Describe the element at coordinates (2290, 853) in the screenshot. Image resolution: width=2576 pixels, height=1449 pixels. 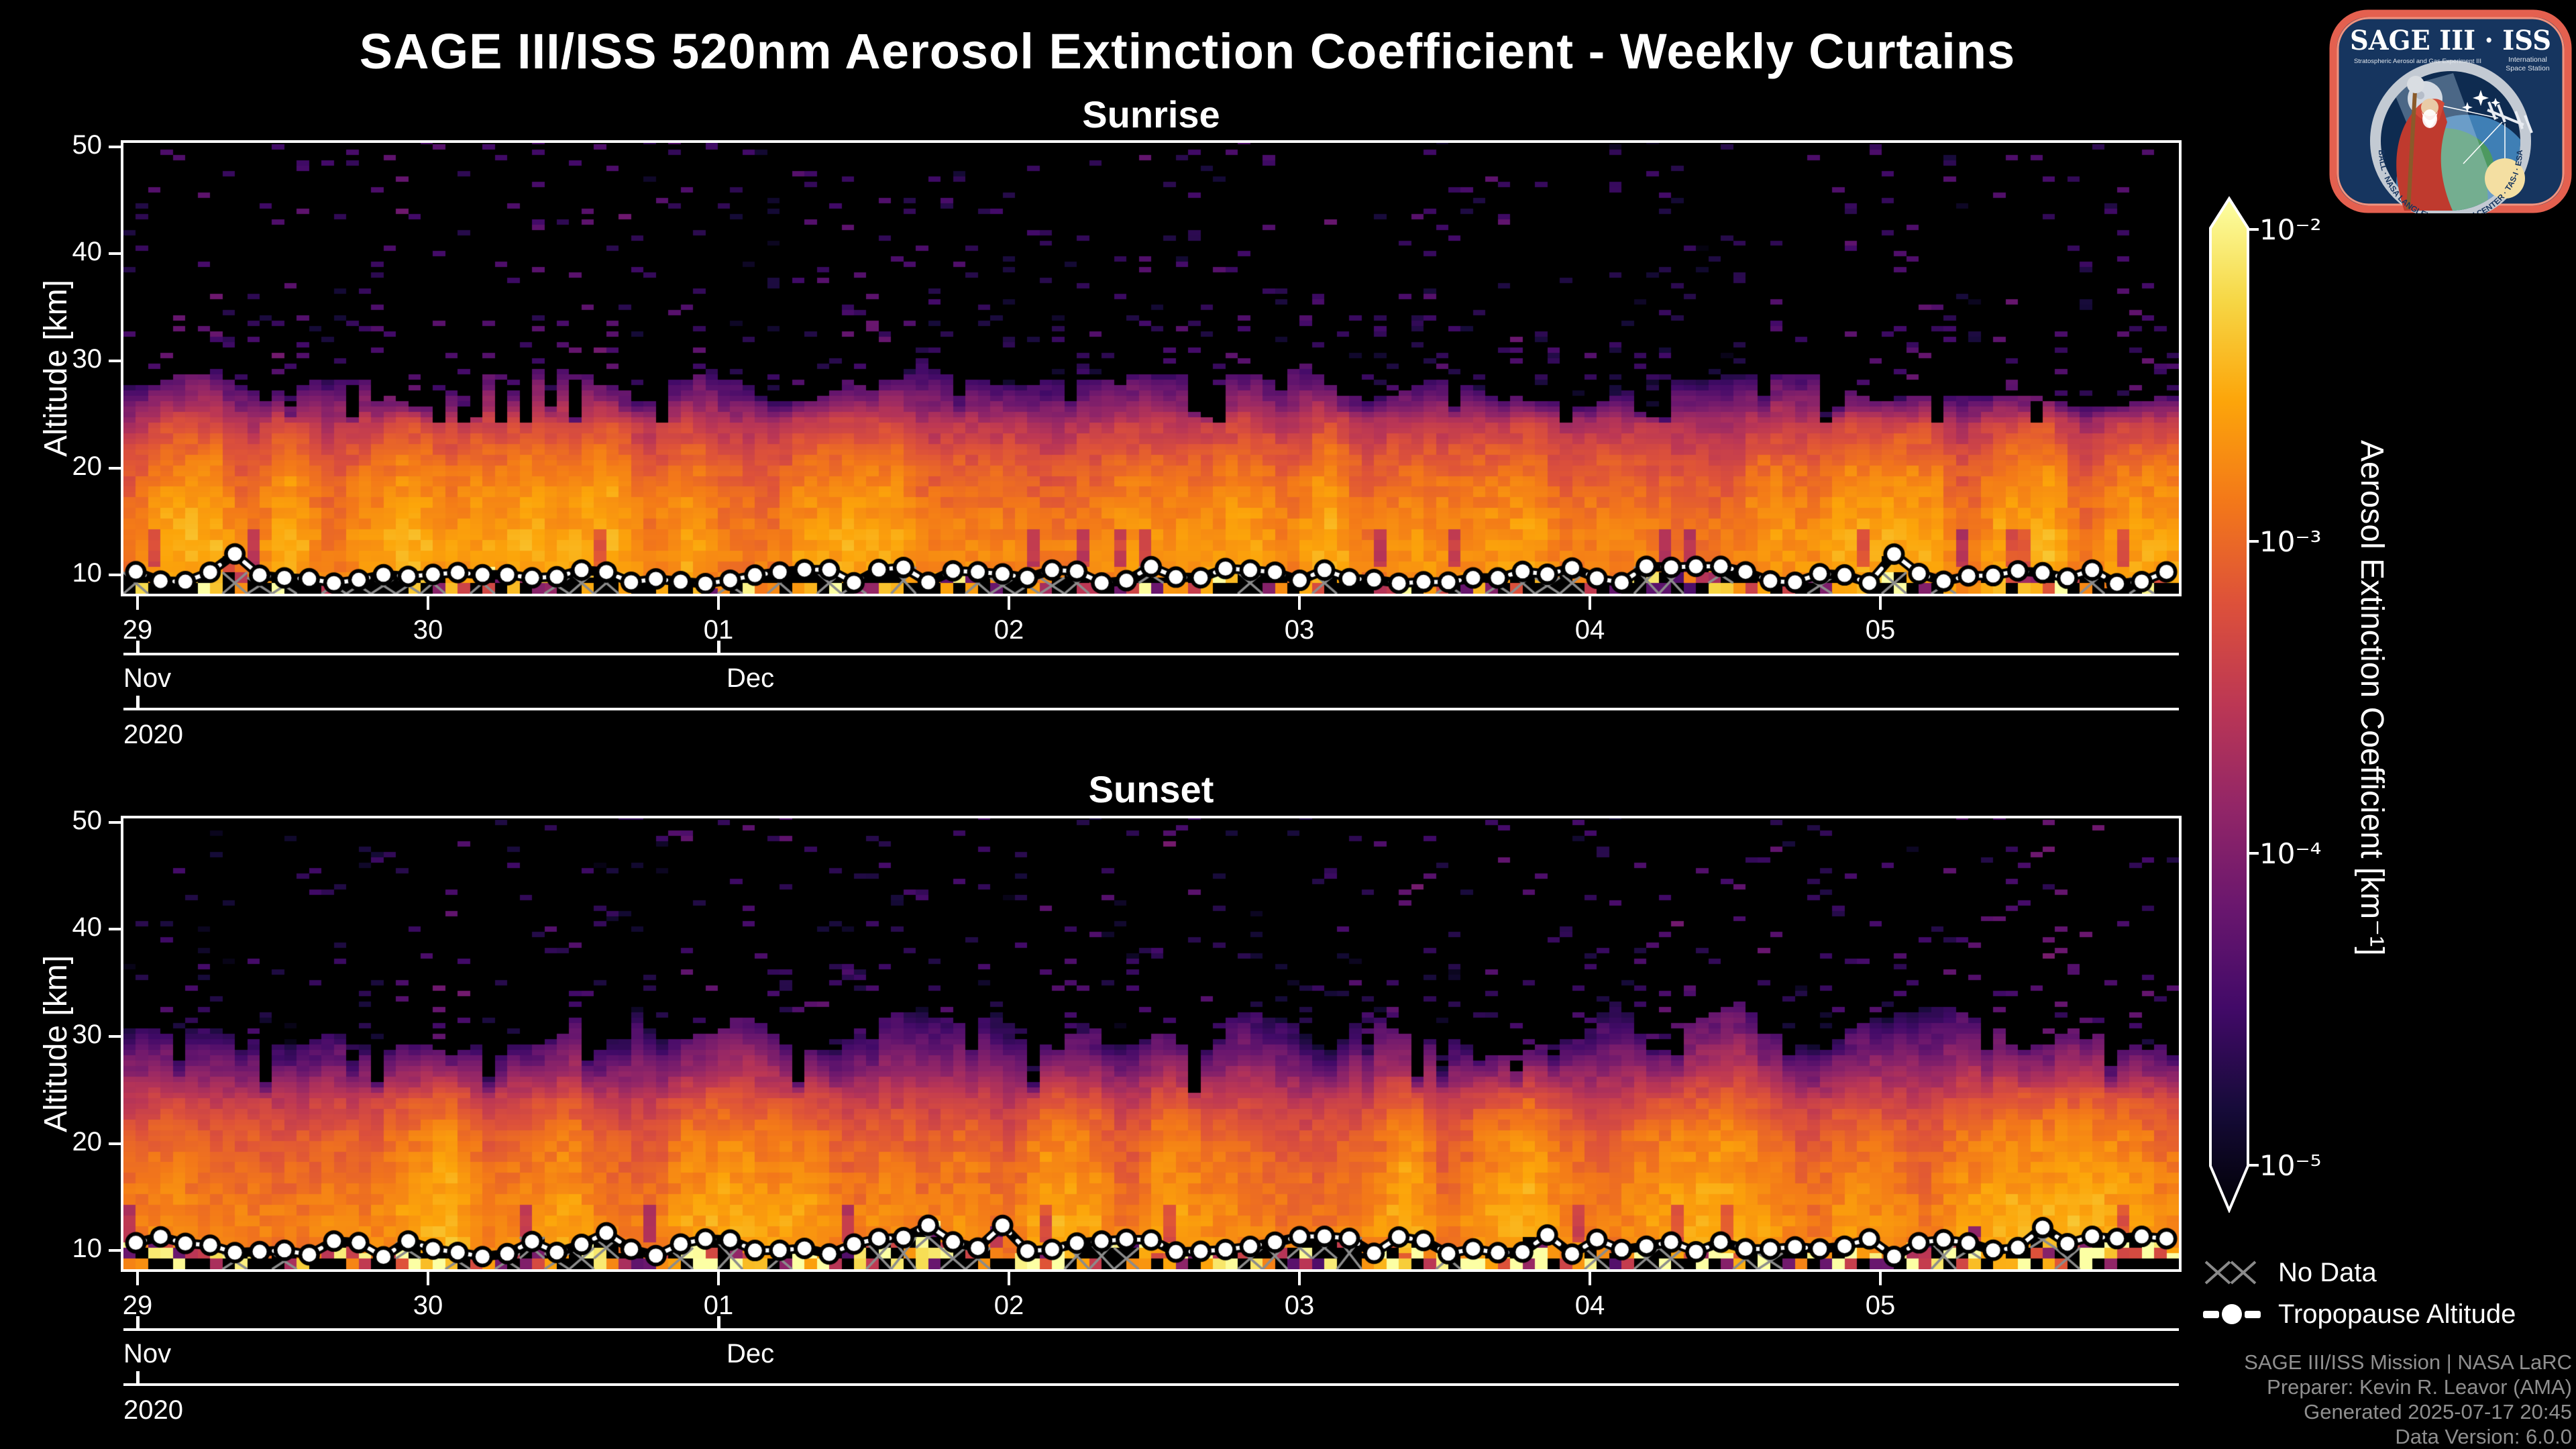
I see `colorbar-tick-1e-4: 10⁻⁴` at that location.